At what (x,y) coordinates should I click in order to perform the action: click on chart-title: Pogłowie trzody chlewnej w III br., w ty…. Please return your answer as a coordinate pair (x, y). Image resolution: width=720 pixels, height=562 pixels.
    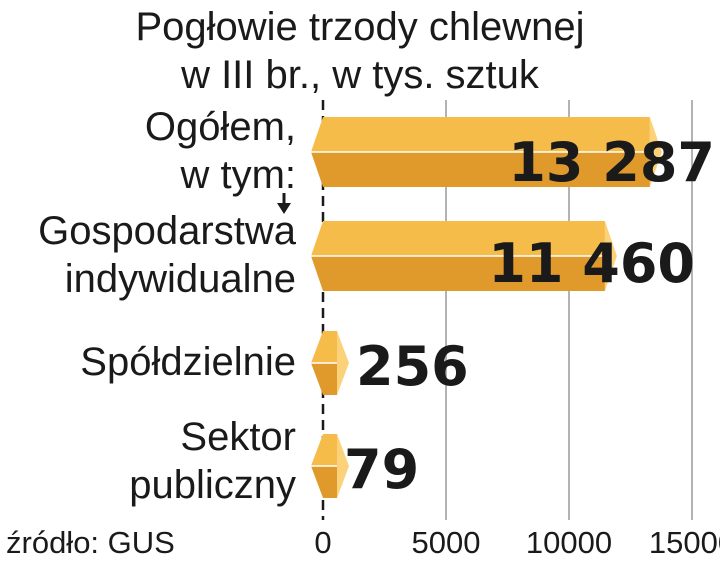
    Looking at the image, I should click on (359, 51).